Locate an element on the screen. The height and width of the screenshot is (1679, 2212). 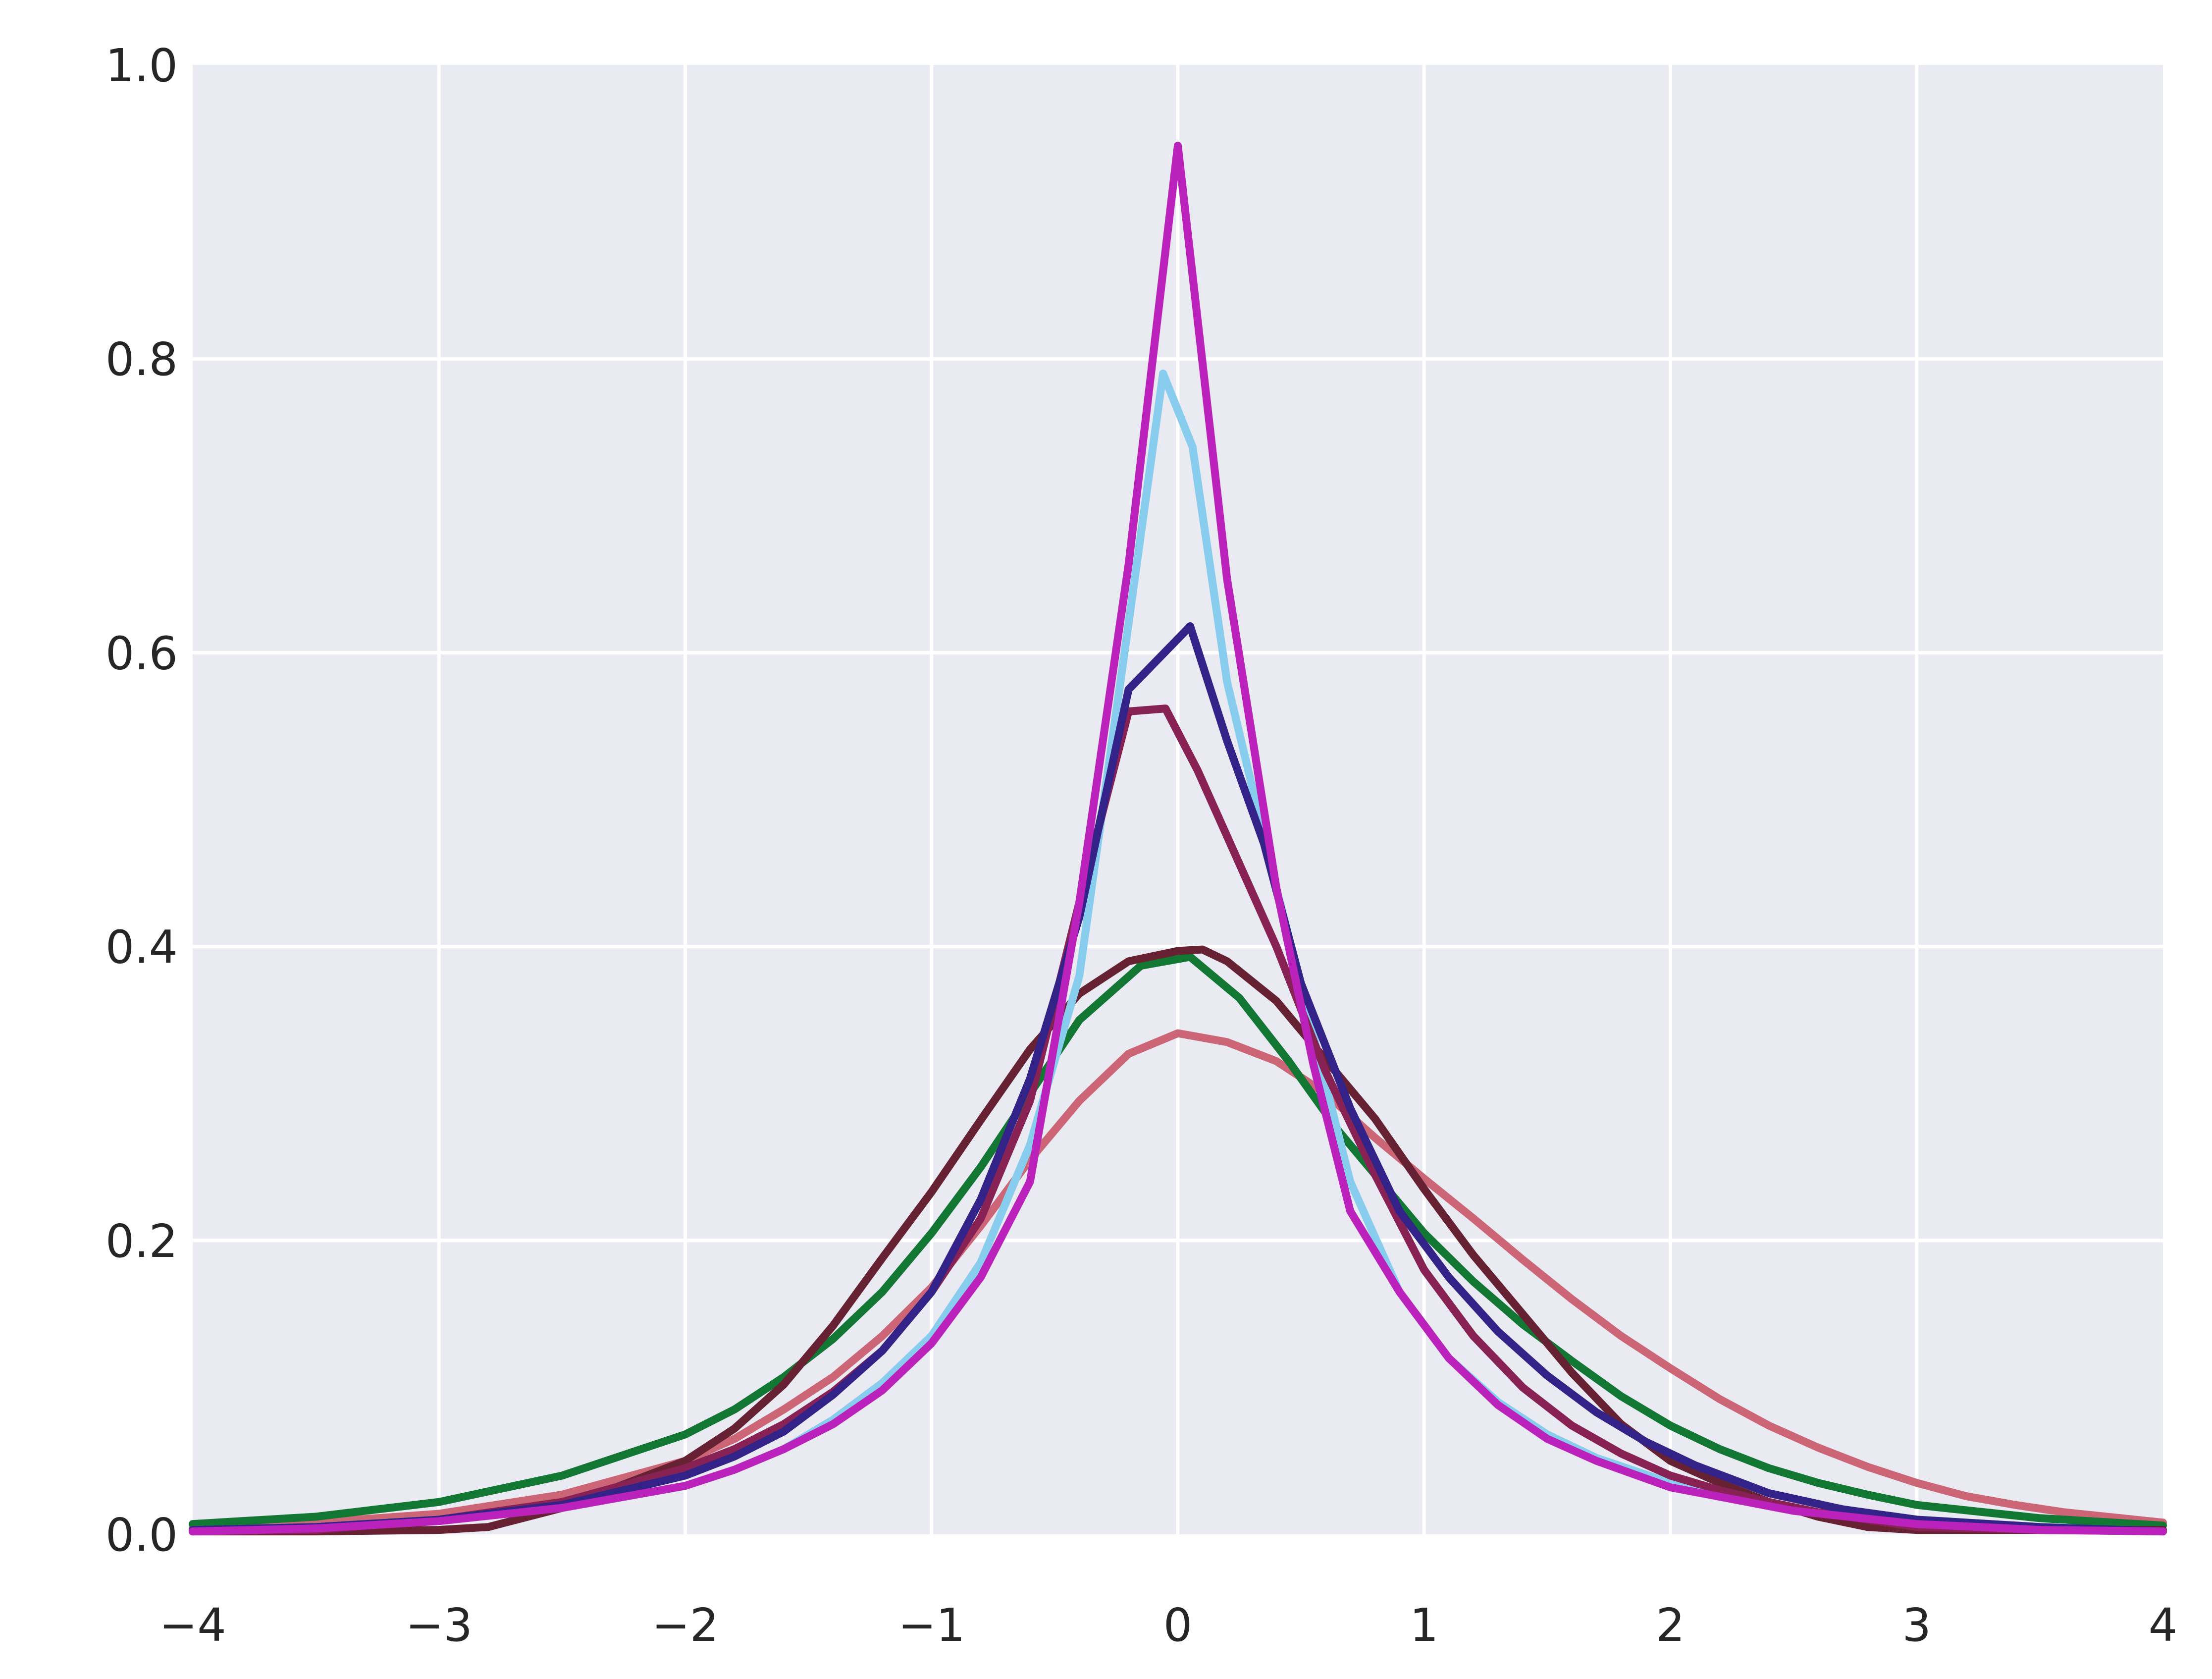
x-tick-label: 2 is located at coordinates (1670, 1625).